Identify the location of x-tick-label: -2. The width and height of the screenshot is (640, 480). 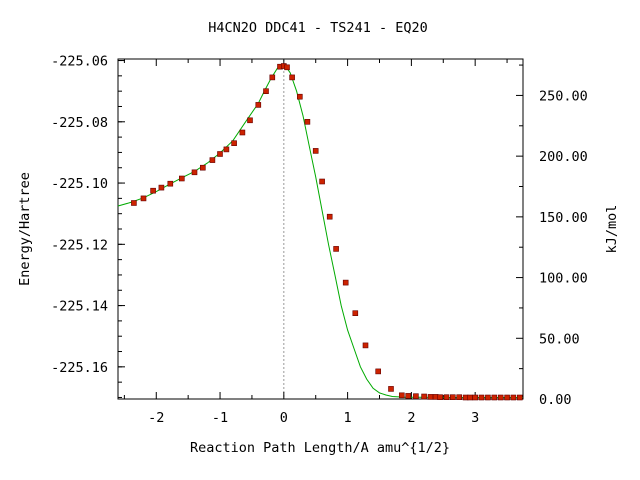
(156, 418).